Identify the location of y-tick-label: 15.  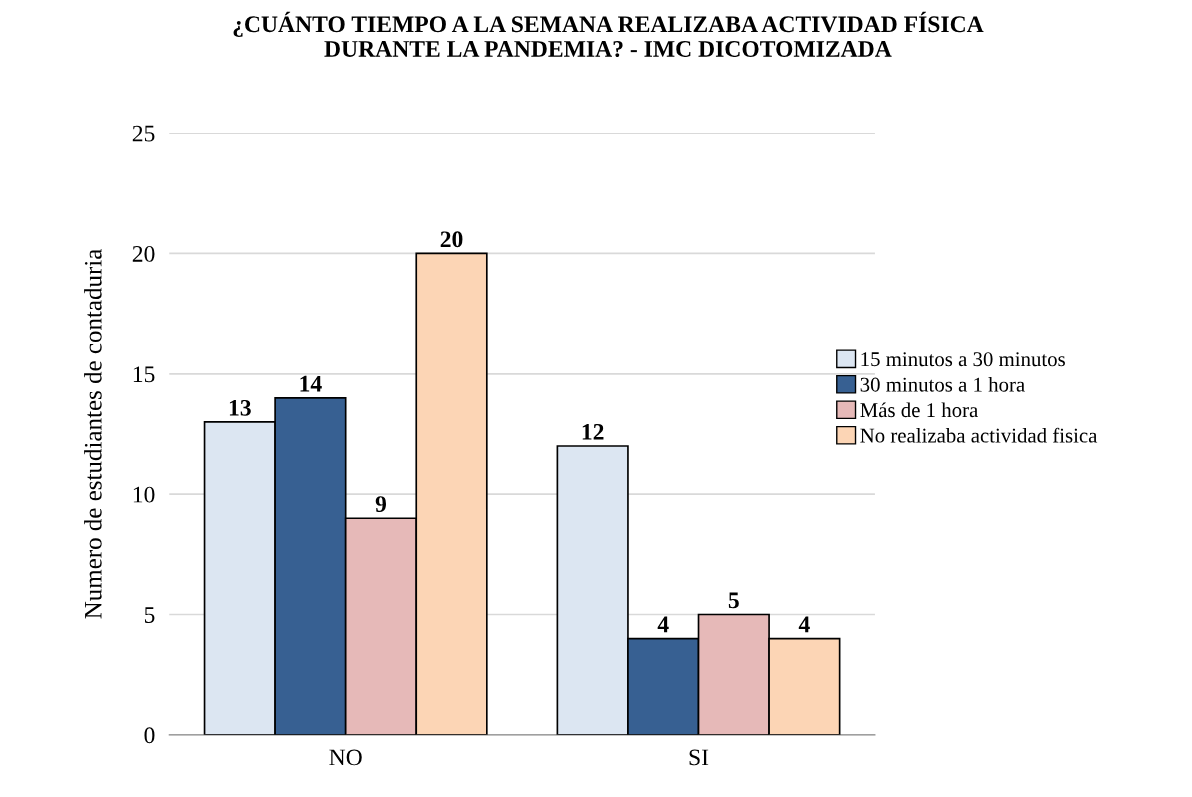
(144, 374).